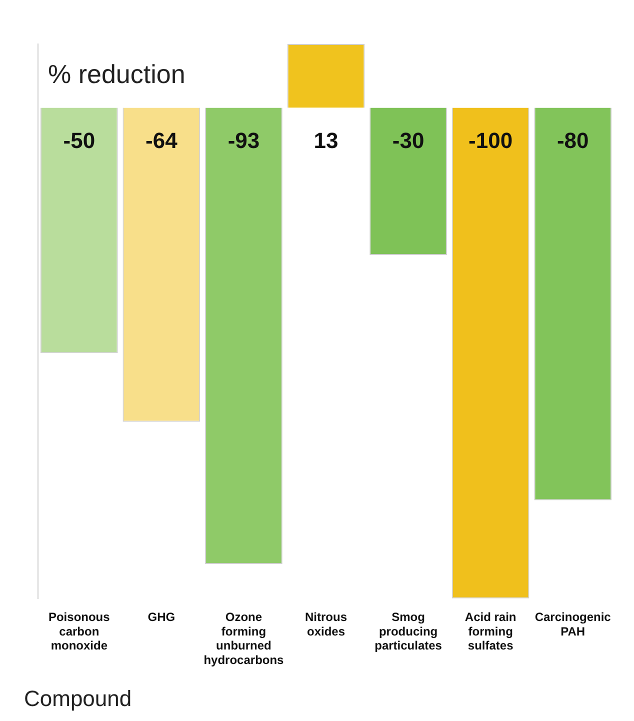 This screenshot has width=634, height=721. I want to click on x-tick-label: Carcinogenic PAH, so click(573, 624).